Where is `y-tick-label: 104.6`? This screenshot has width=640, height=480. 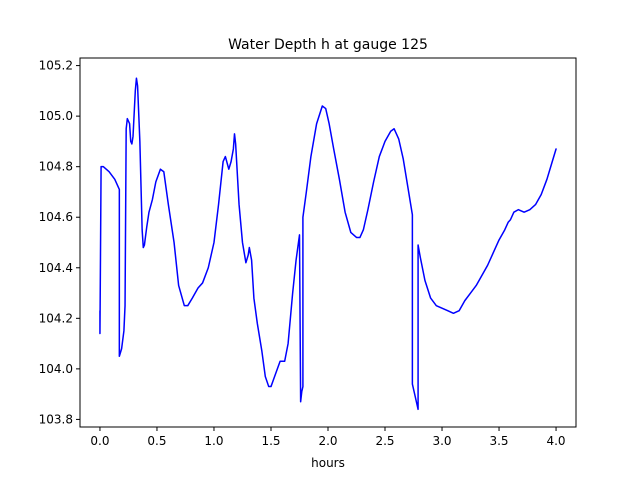 y-tick-label: 104.6 is located at coordinates (56, 217).